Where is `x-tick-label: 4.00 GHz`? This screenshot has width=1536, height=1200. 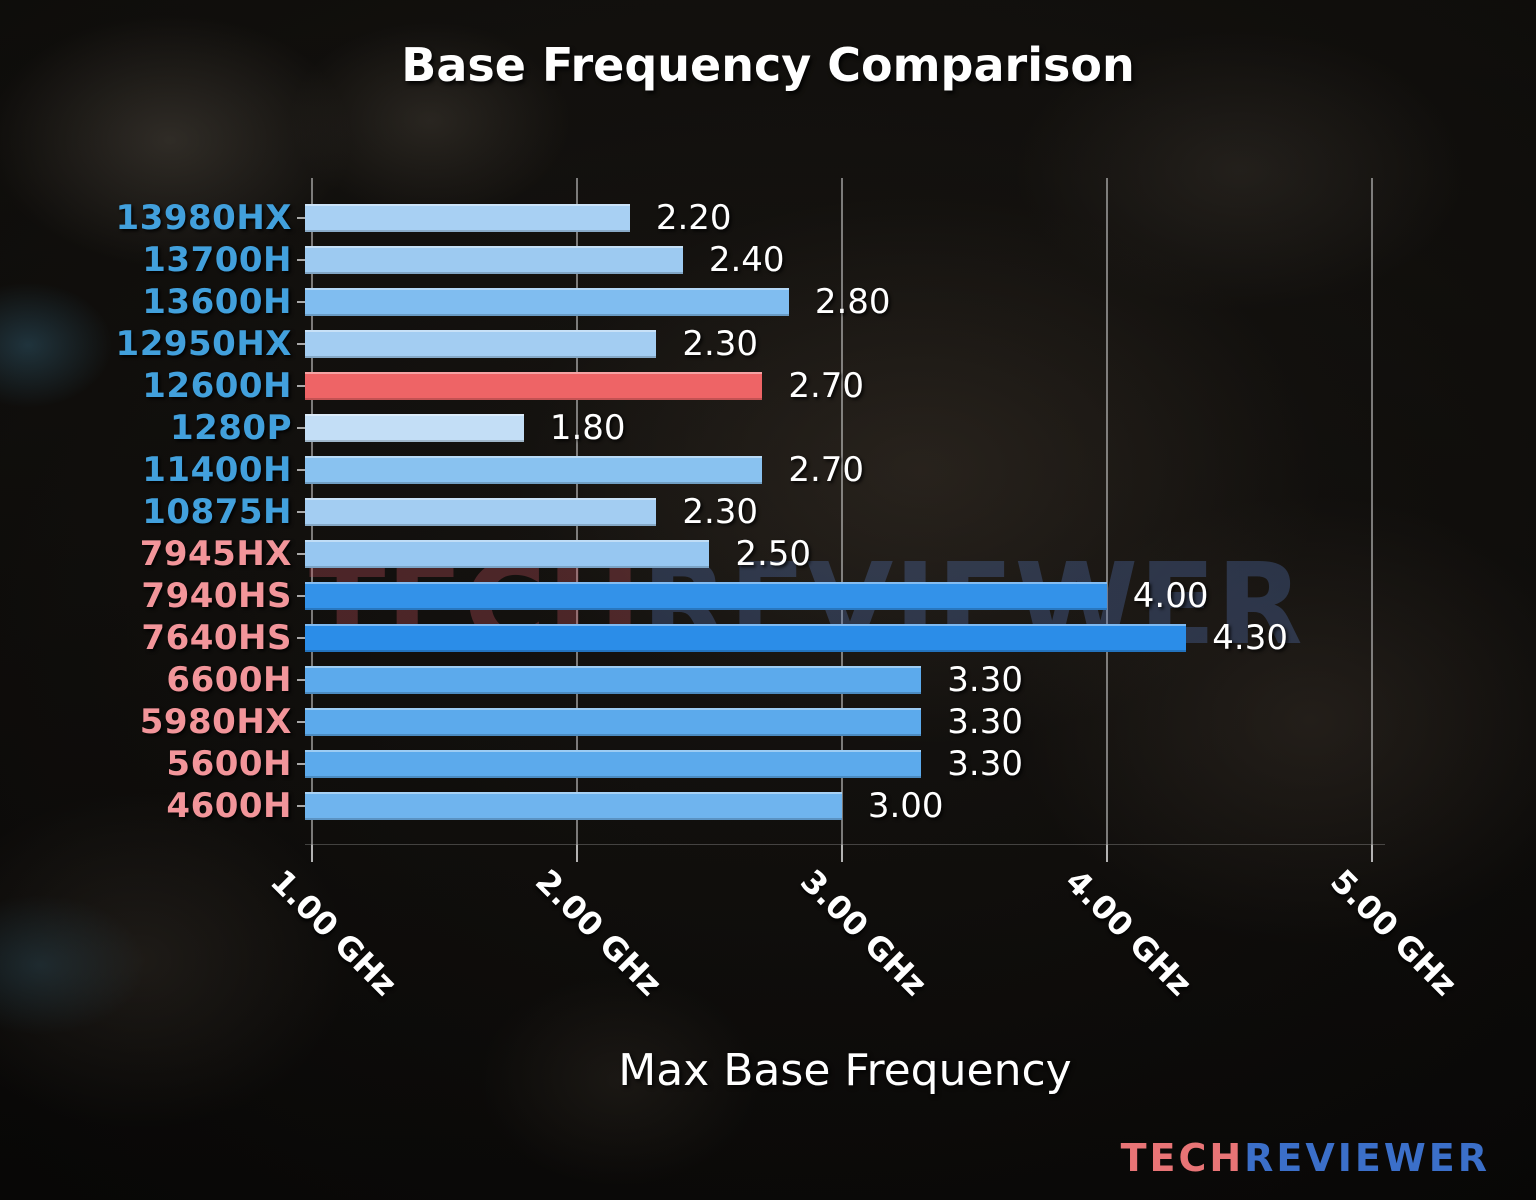 x-tick-label: 4.00 GHz is located at coordinates (1128, 933).